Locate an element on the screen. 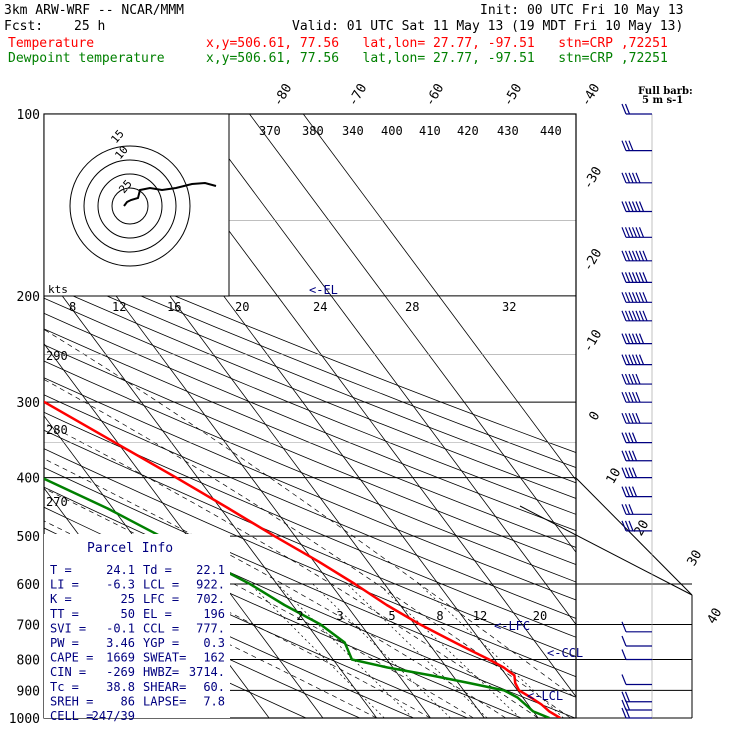 This screenshot has width=740, height=740. parcel-info-box is located at coordinates (137, 626).